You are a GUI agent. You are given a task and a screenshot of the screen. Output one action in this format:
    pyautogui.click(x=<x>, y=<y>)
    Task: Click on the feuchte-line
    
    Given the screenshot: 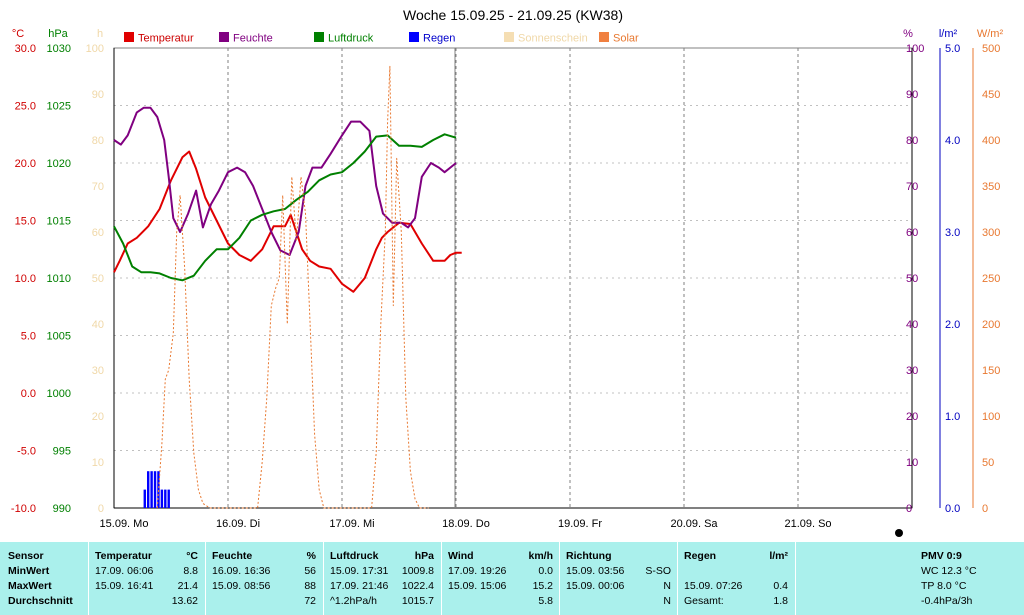 What is the action you would take?
    pyautogui.click(x=285, y=181)
    